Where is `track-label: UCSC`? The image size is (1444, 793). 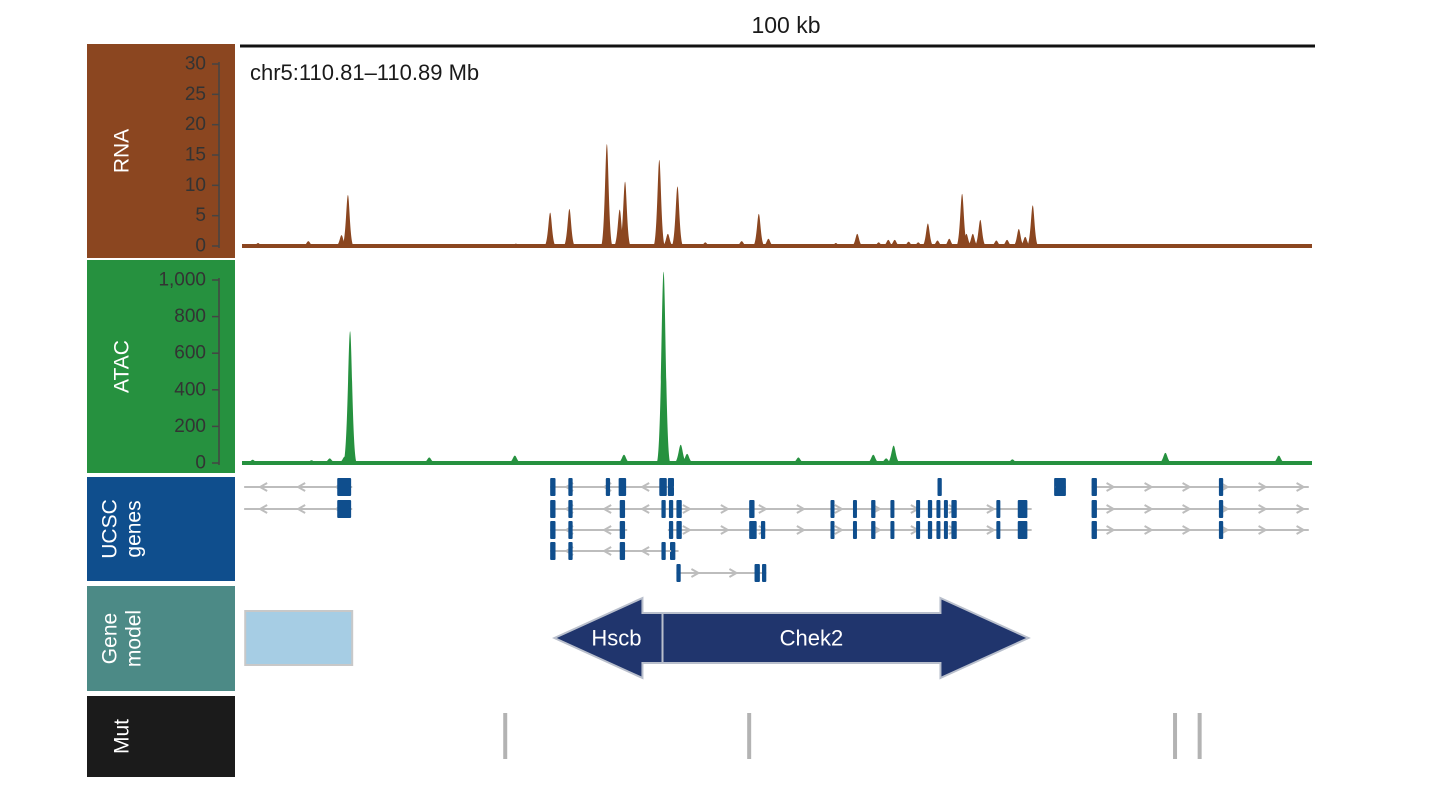 track-label: UCSC is located at coordinates (110, 529).